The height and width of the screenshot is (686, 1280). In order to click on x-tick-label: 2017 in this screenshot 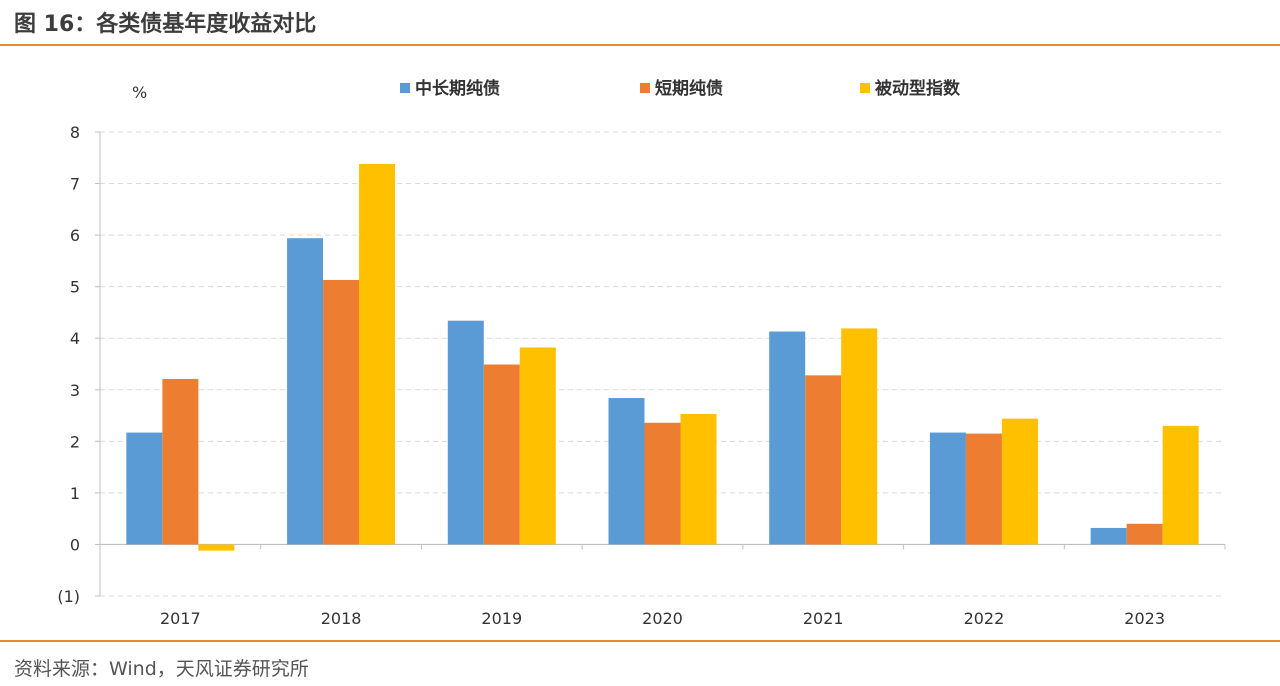, I will do `click(180, 618)`.